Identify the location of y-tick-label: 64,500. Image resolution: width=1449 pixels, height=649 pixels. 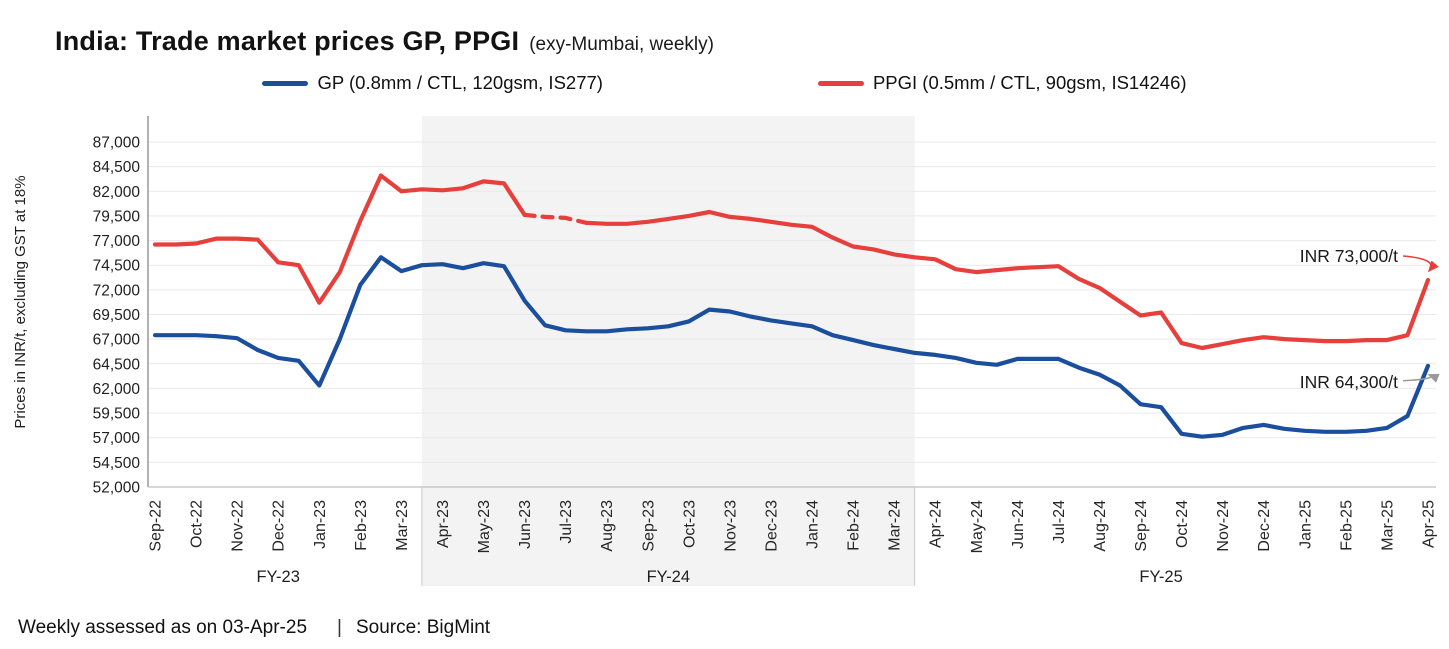
(117, 364).